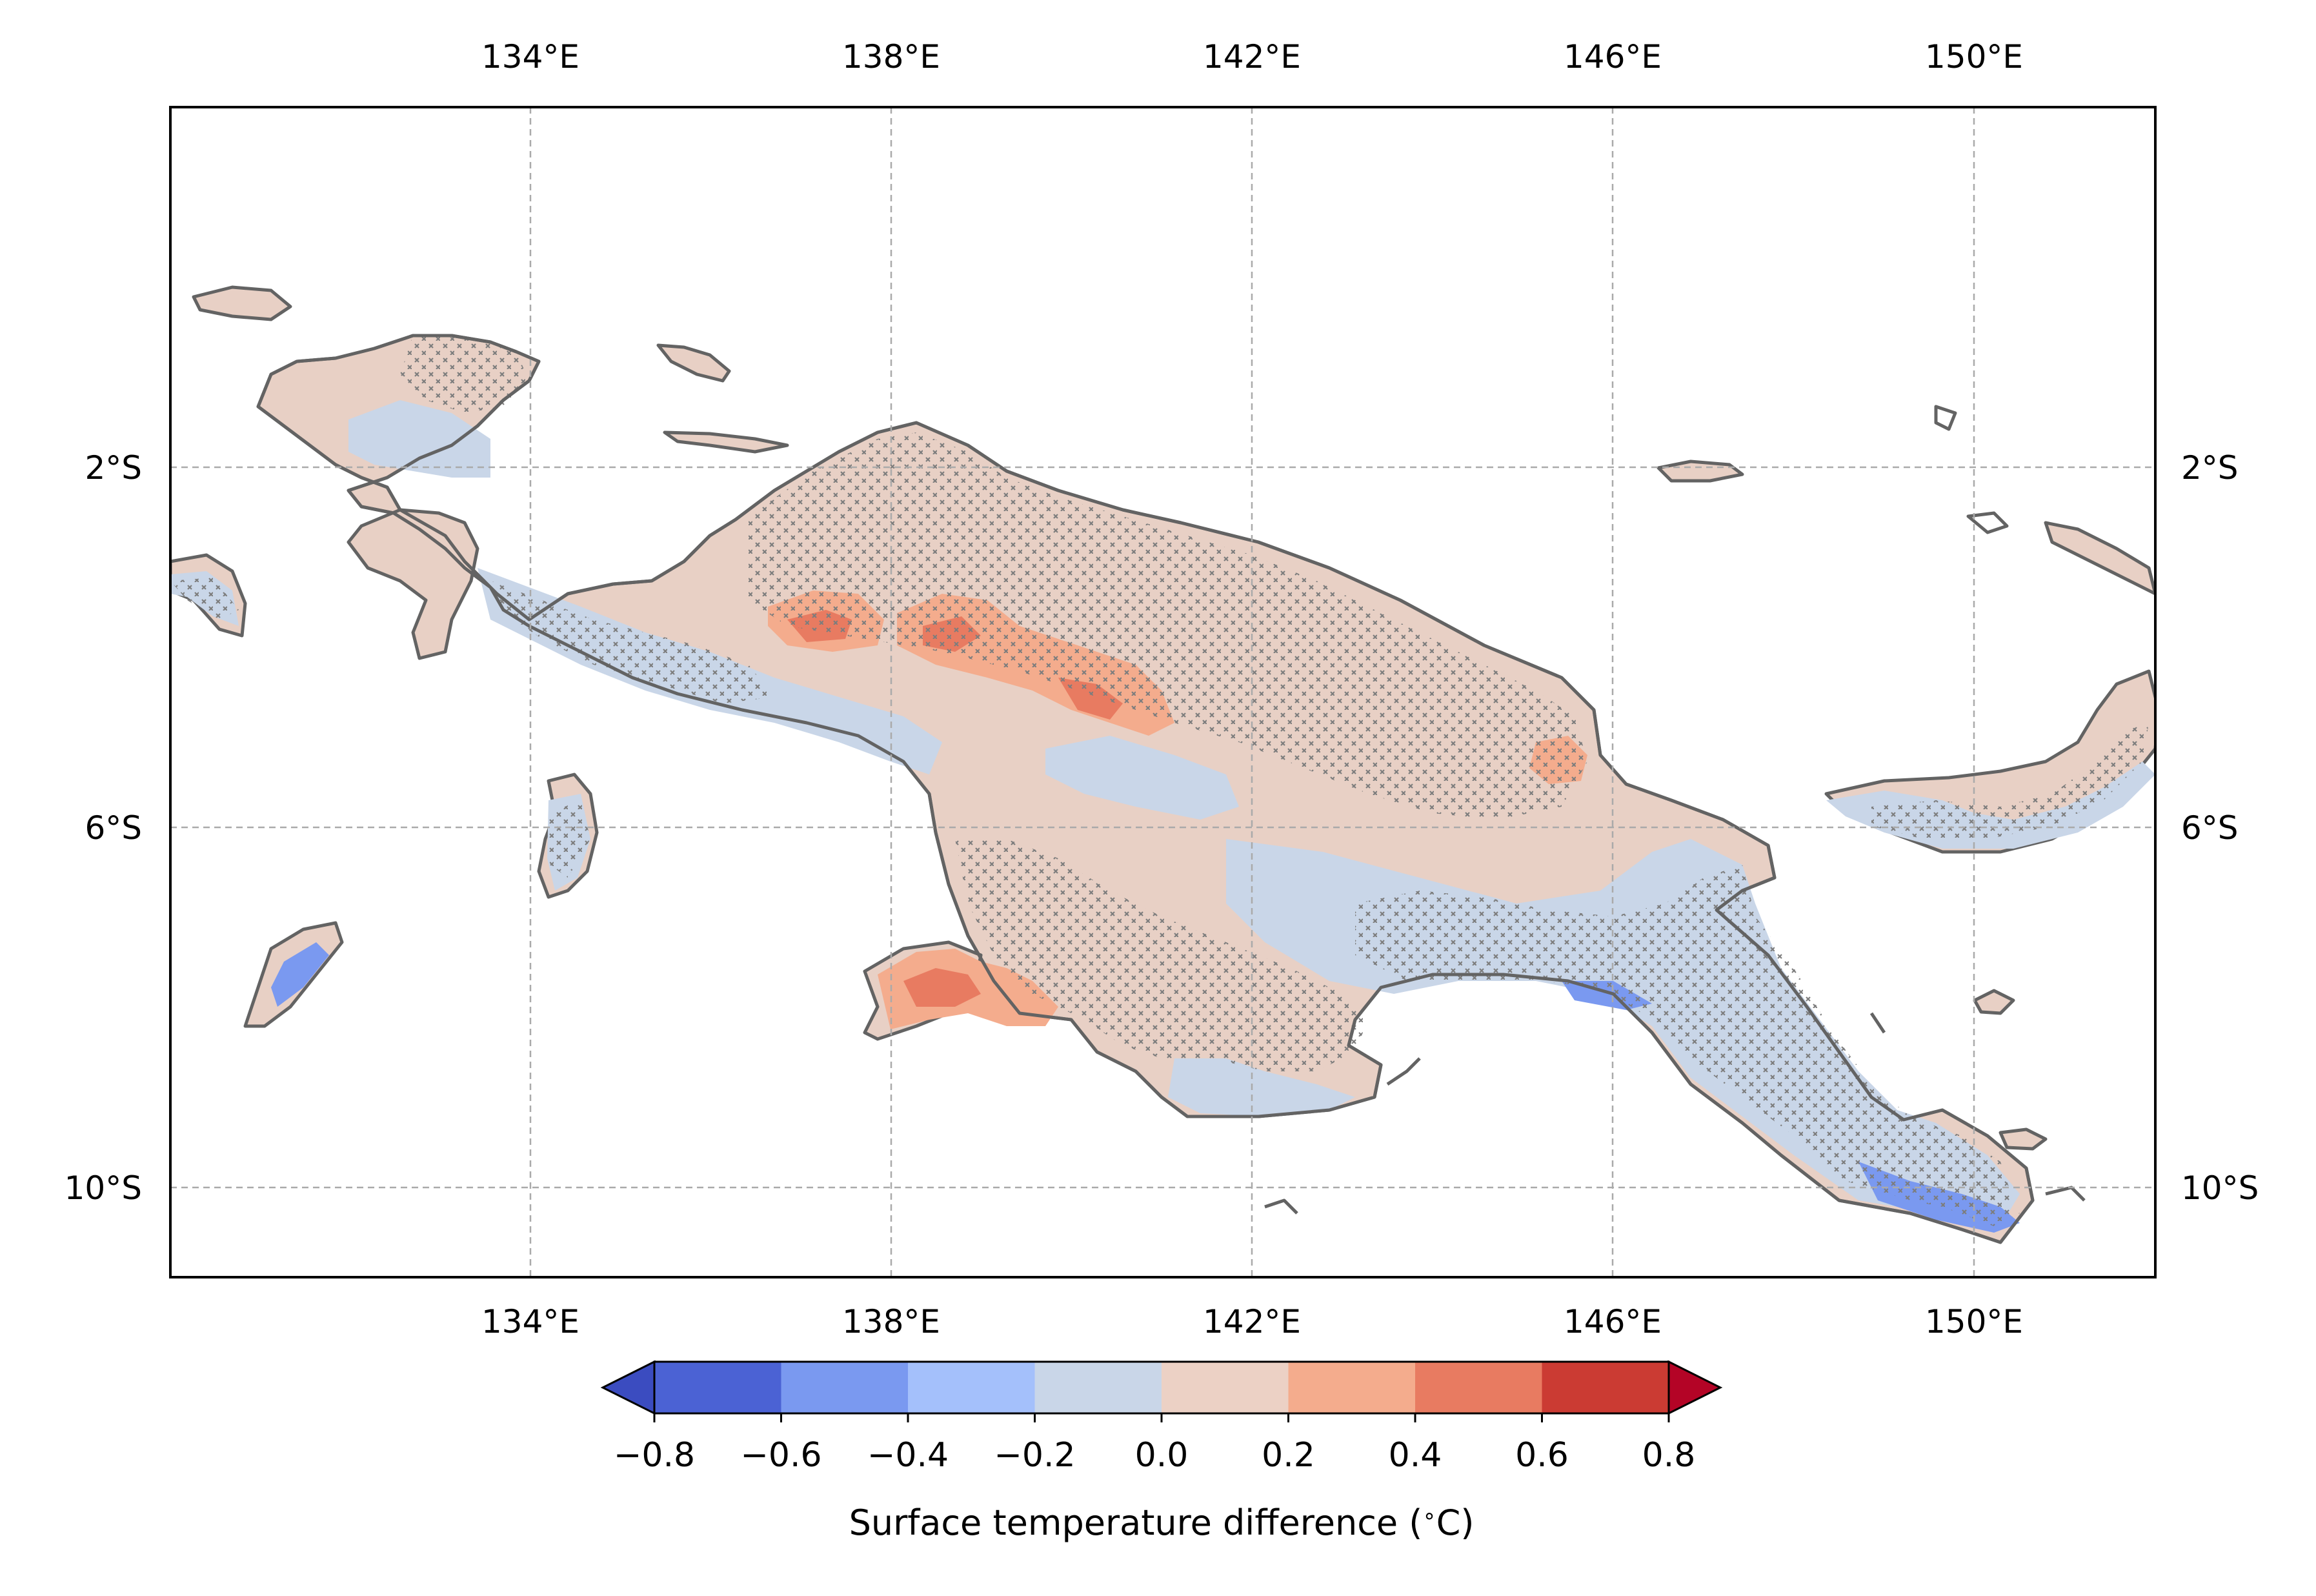  Describe the element at coordinates (1455, 1523) in the screenshot. I see `colorbar-label-unit: C)` at that location.